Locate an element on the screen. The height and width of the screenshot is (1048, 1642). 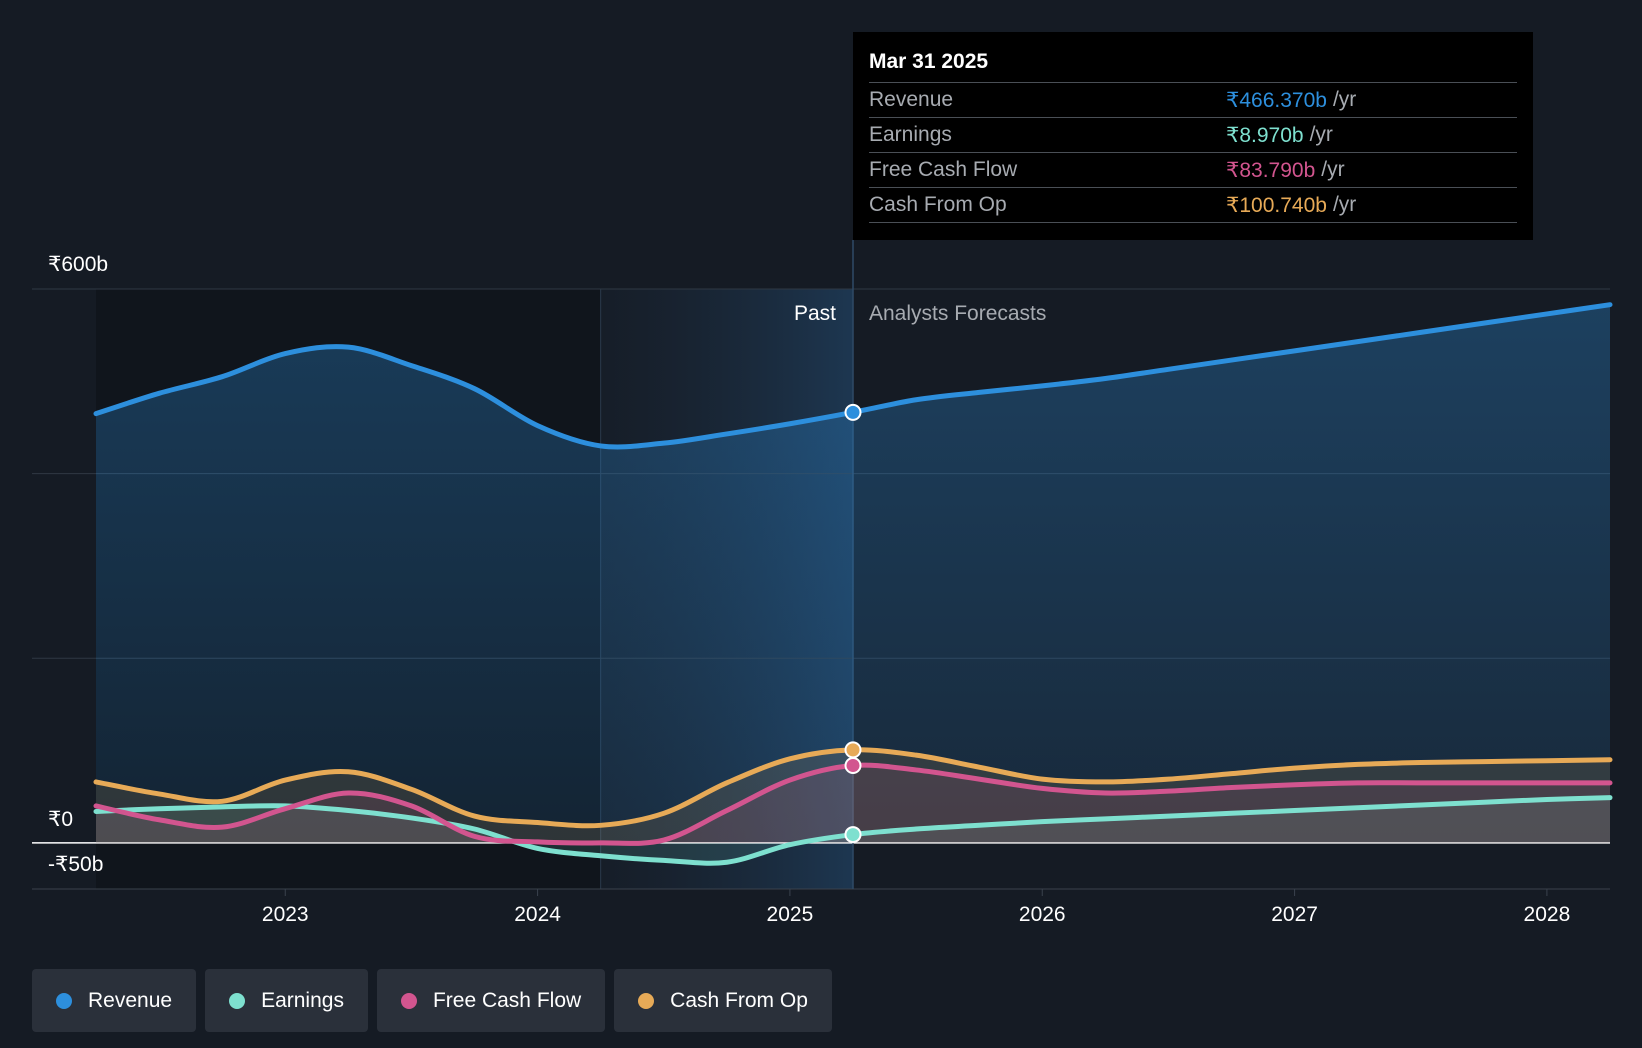
forecast-label: Analysts Forecasts is located at coordinates (957, 313).